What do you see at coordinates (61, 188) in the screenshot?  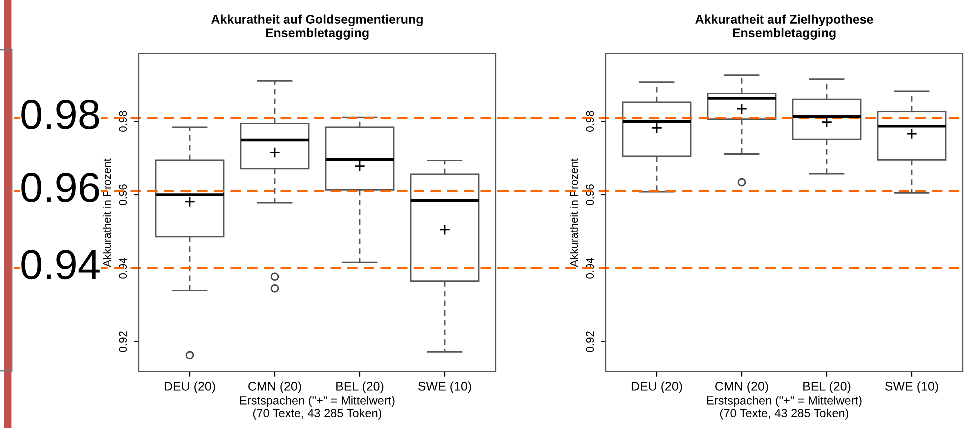 I see `ref-line-label: 0.96` at bounding box center [61, 188].